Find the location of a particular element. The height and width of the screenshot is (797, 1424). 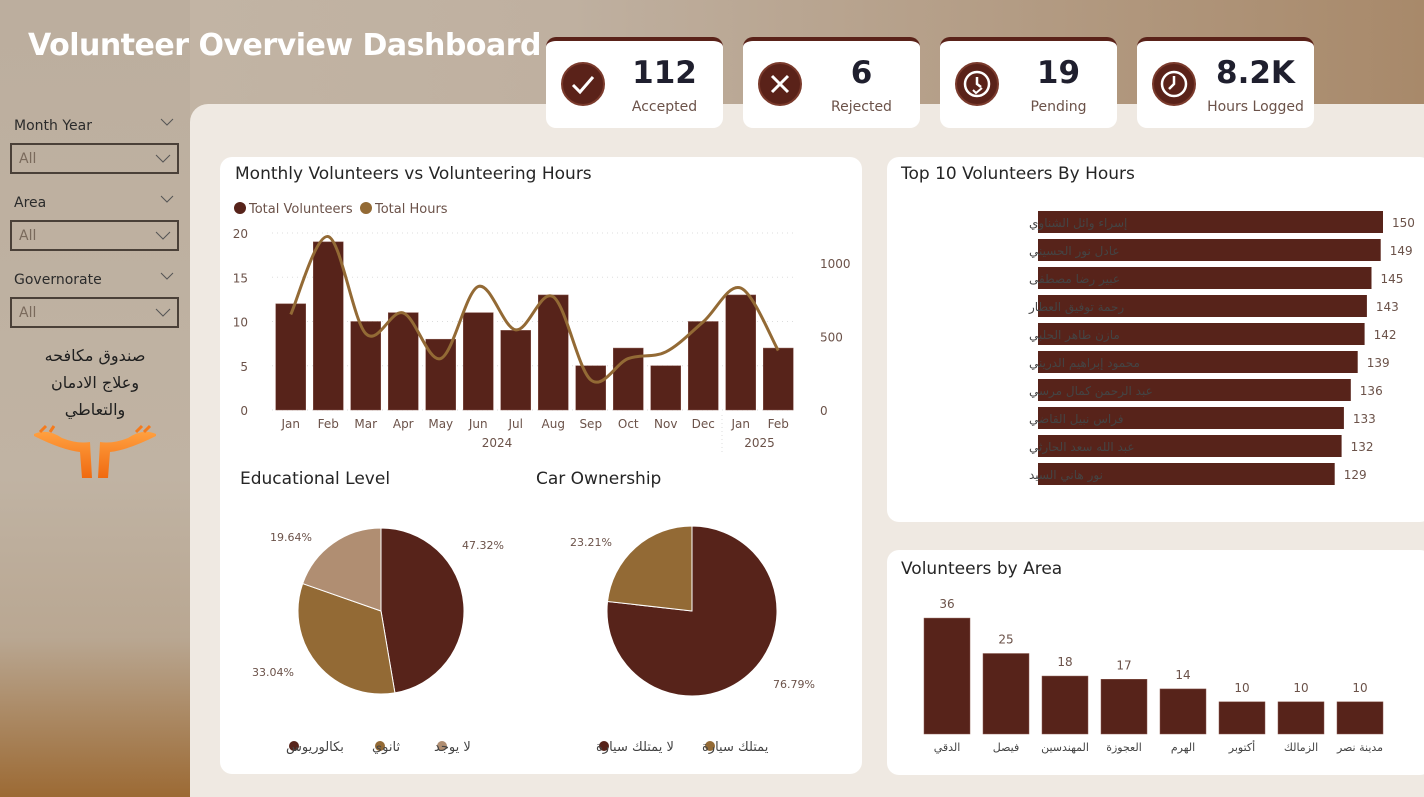

bar-data-label: 142 is located at coordinates (1385, 335).